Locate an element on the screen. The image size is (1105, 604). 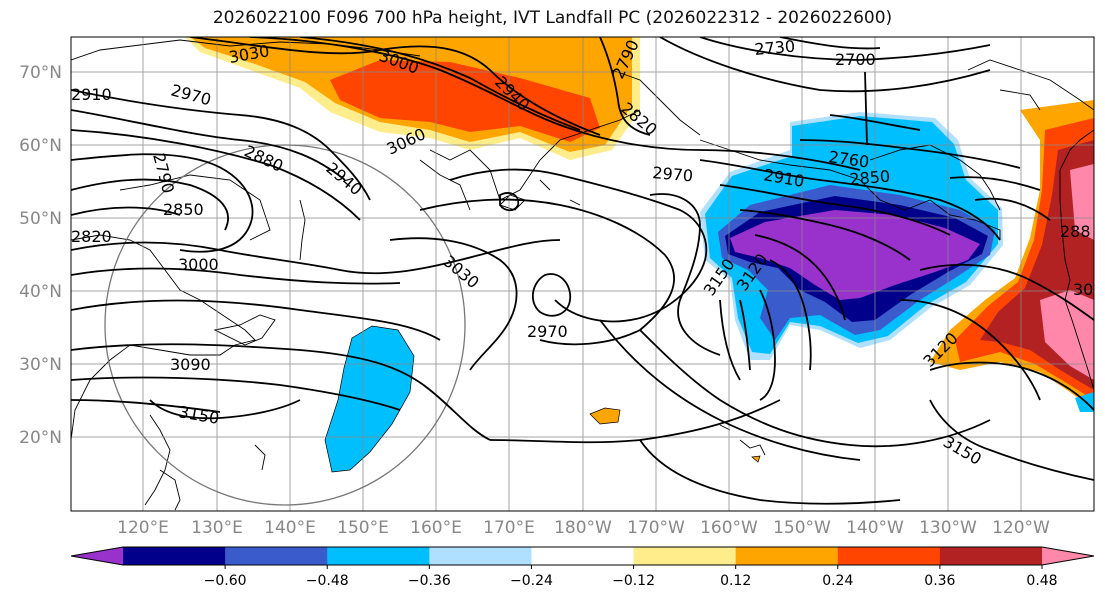
contour-label: 30 is located at coordinates (1083, 289).